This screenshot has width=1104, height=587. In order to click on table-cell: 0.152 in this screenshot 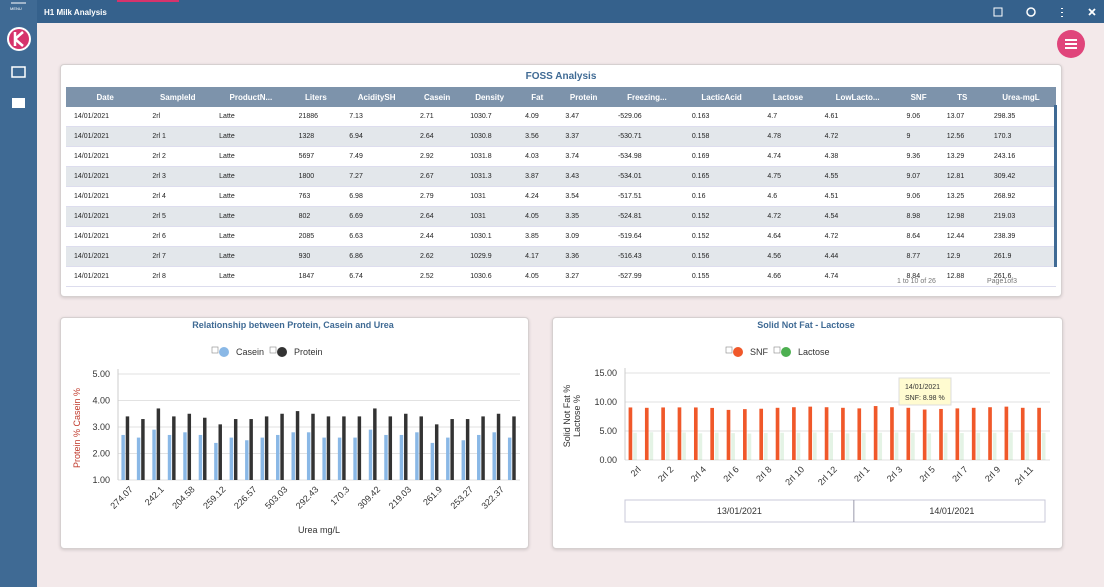, I will do `click(721, 236)`.